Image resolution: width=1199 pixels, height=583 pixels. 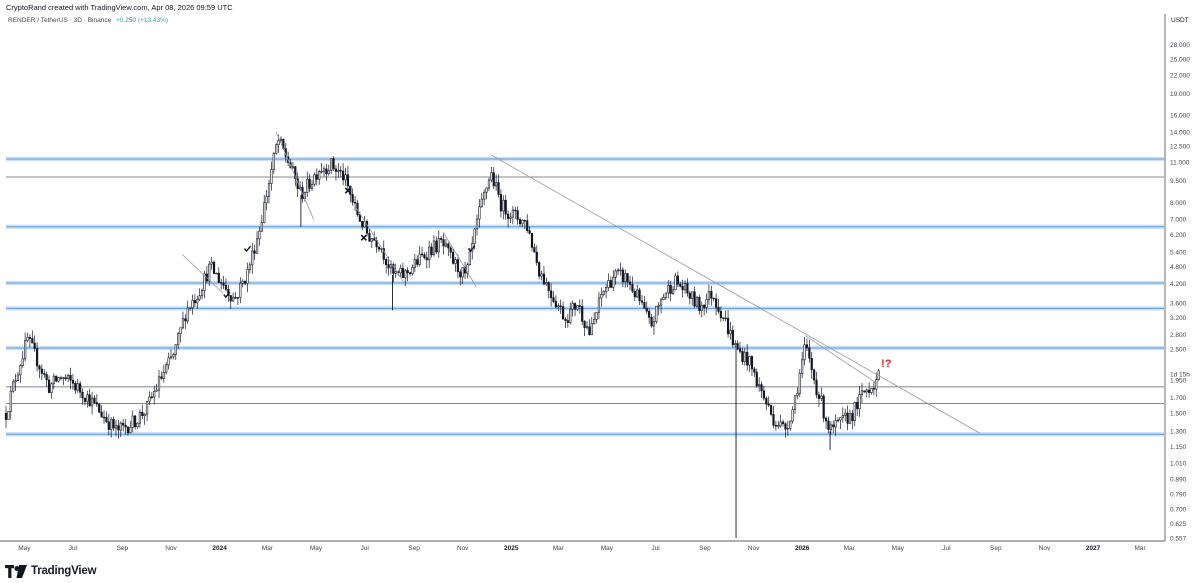 I want to click on price-tick-label: 1.300, so click(x=1178, y=432).